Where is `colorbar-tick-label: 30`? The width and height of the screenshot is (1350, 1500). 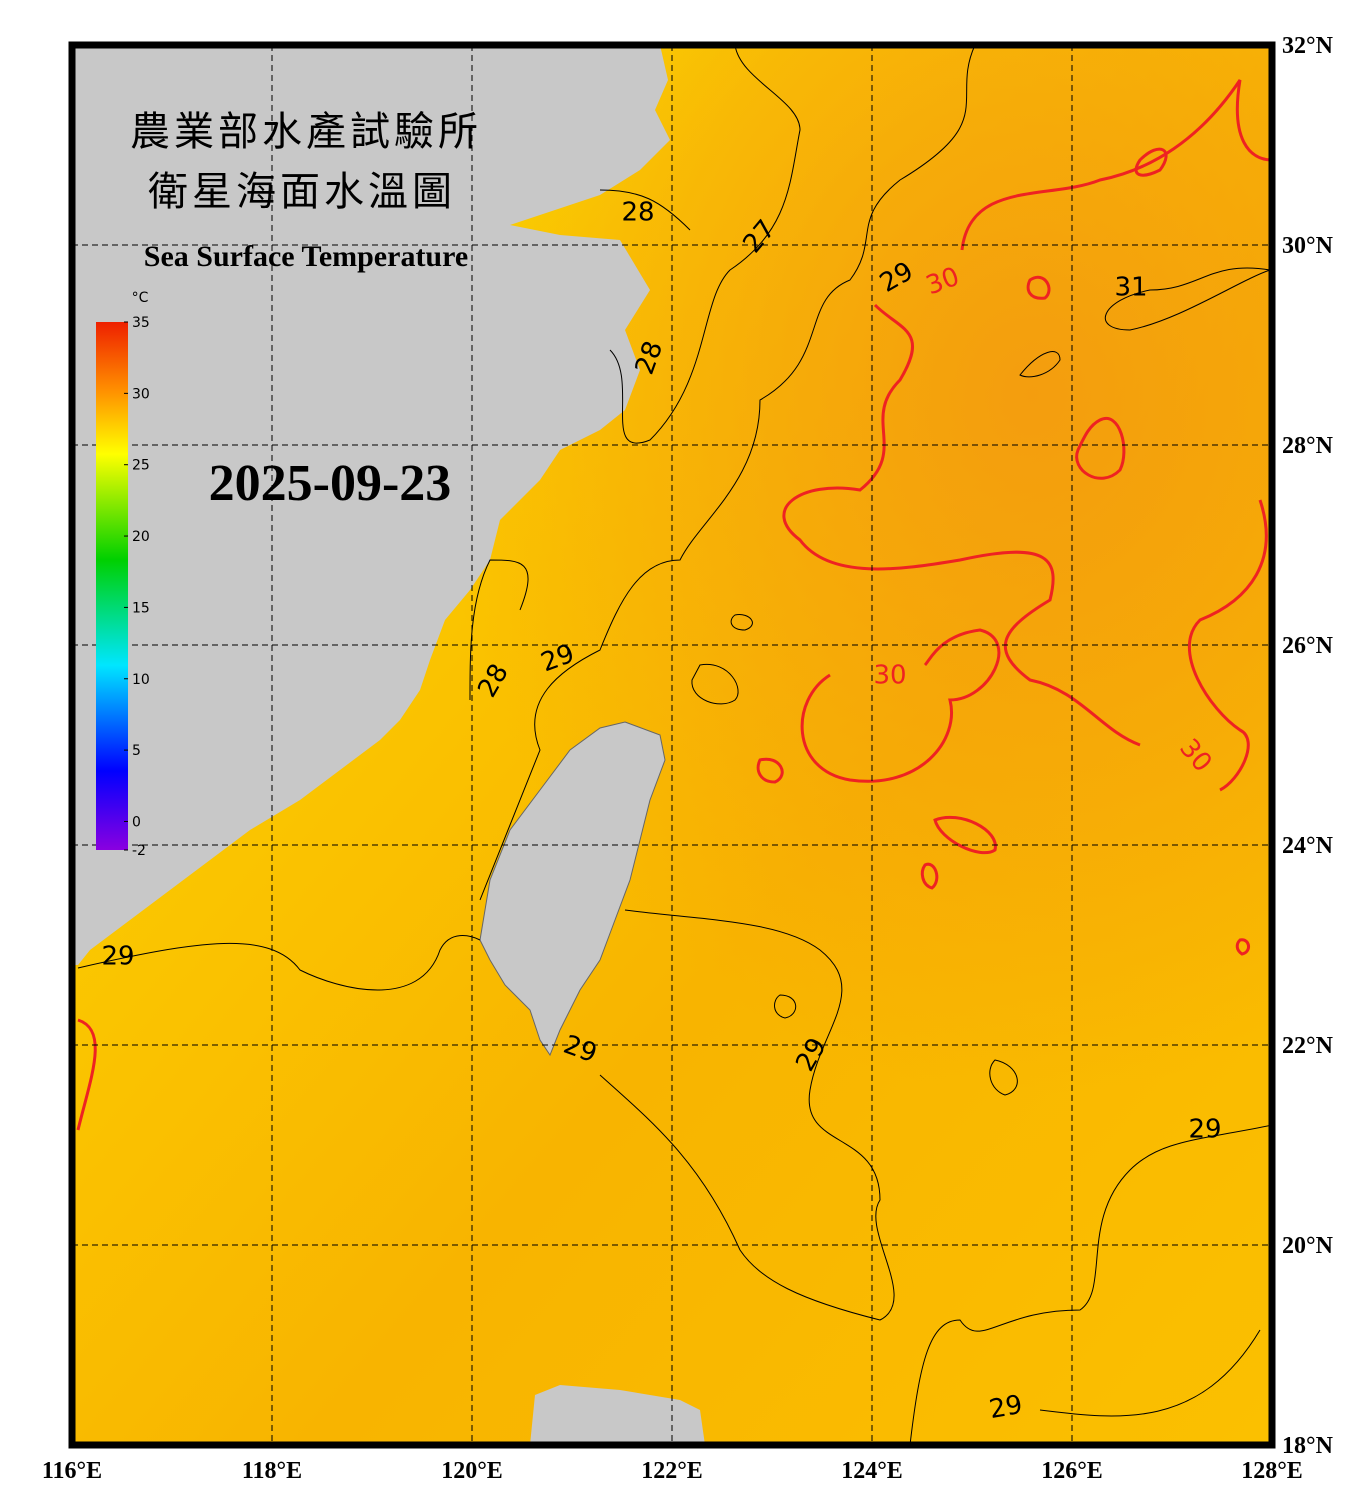 colorbar-tick-label: 30 is located at coordinates (141, 394).